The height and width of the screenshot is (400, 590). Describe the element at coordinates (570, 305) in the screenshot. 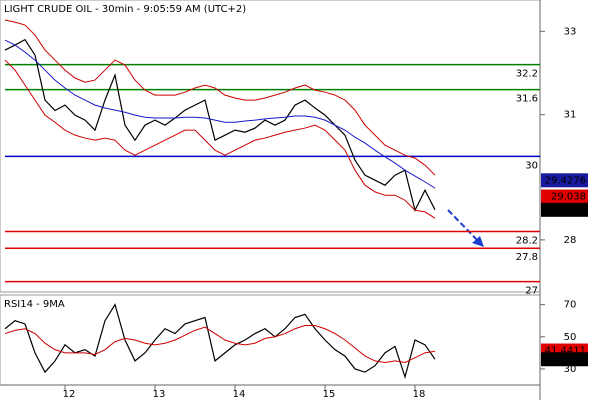

I see `y-tick-label: 70` at that location.